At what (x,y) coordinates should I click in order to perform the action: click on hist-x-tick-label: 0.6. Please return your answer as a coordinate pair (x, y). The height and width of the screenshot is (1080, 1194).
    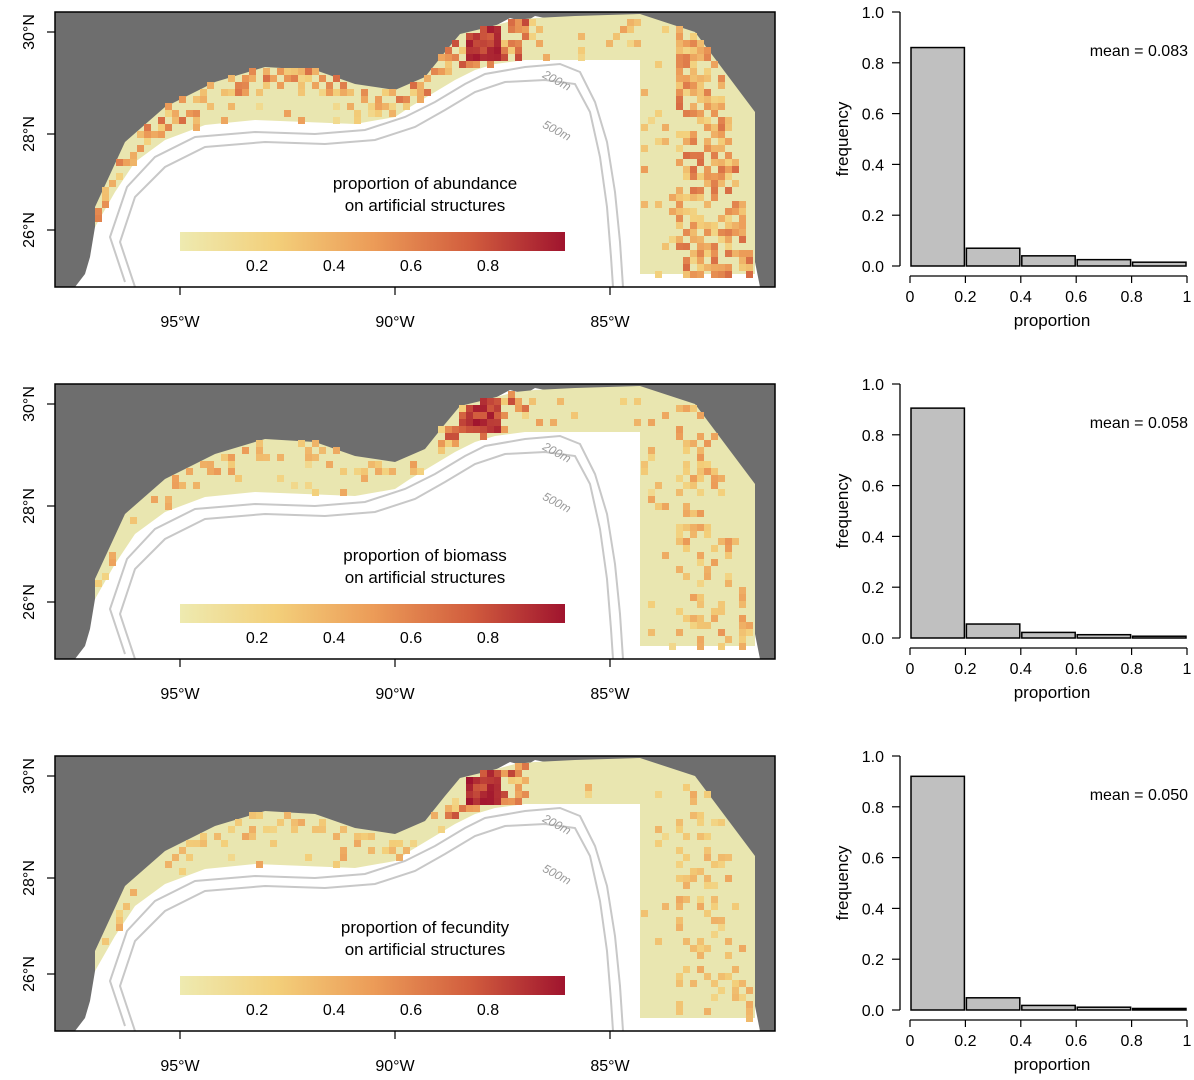
    Looking at the image, I should click on (1076, 297).